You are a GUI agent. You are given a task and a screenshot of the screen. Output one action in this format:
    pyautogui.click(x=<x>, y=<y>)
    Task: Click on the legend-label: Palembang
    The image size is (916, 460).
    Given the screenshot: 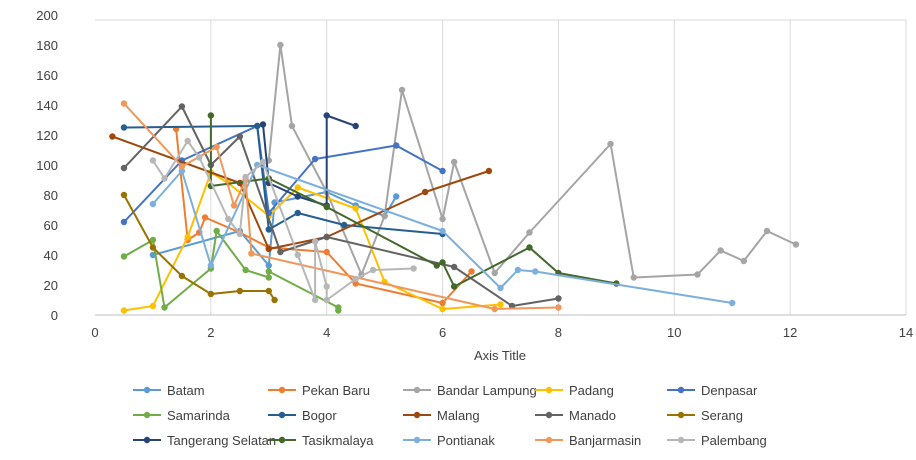 What is the action you would take?
    pyautogui.click(x=734, y=440)
    